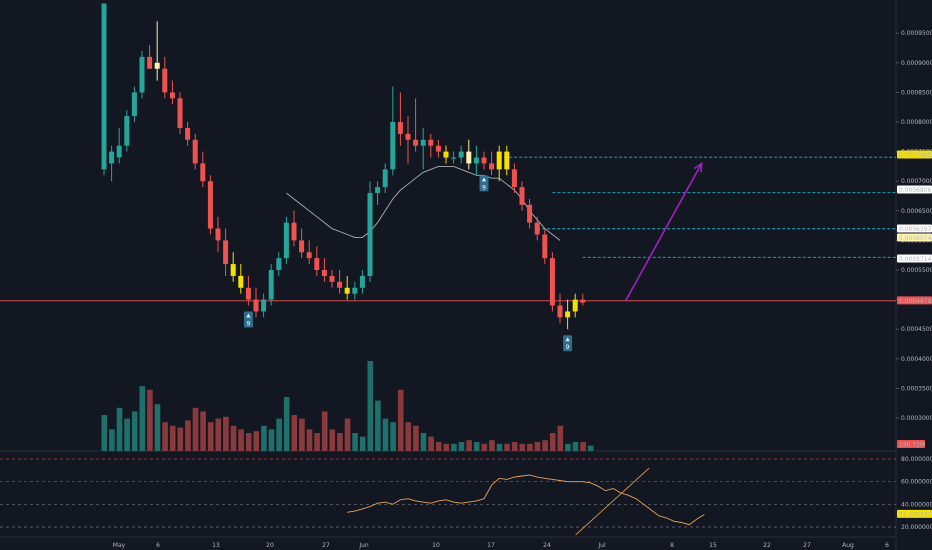 The image size is (932, 550). What do you see at coordinates (848, 545) in the screenshot?
I see `date-tick-label: Aug` at bounding box center [848, 545].